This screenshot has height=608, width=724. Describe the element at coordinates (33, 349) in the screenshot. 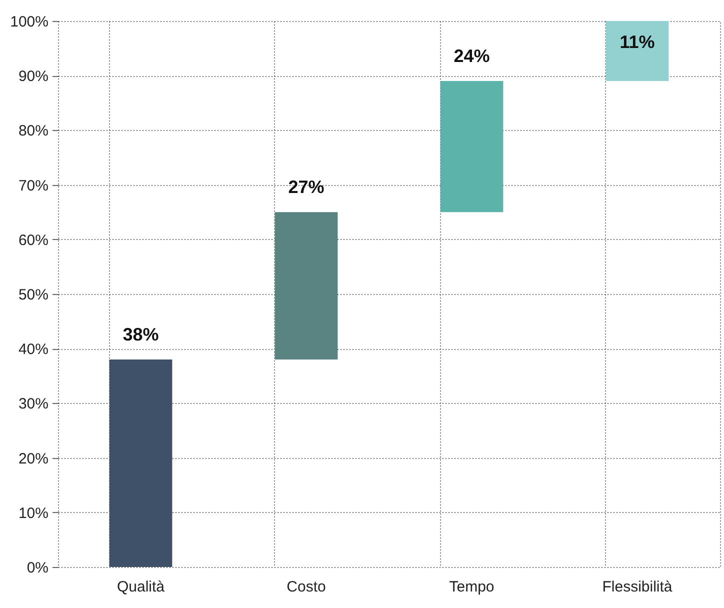

I see `y-tick-label: 40%` at that location.